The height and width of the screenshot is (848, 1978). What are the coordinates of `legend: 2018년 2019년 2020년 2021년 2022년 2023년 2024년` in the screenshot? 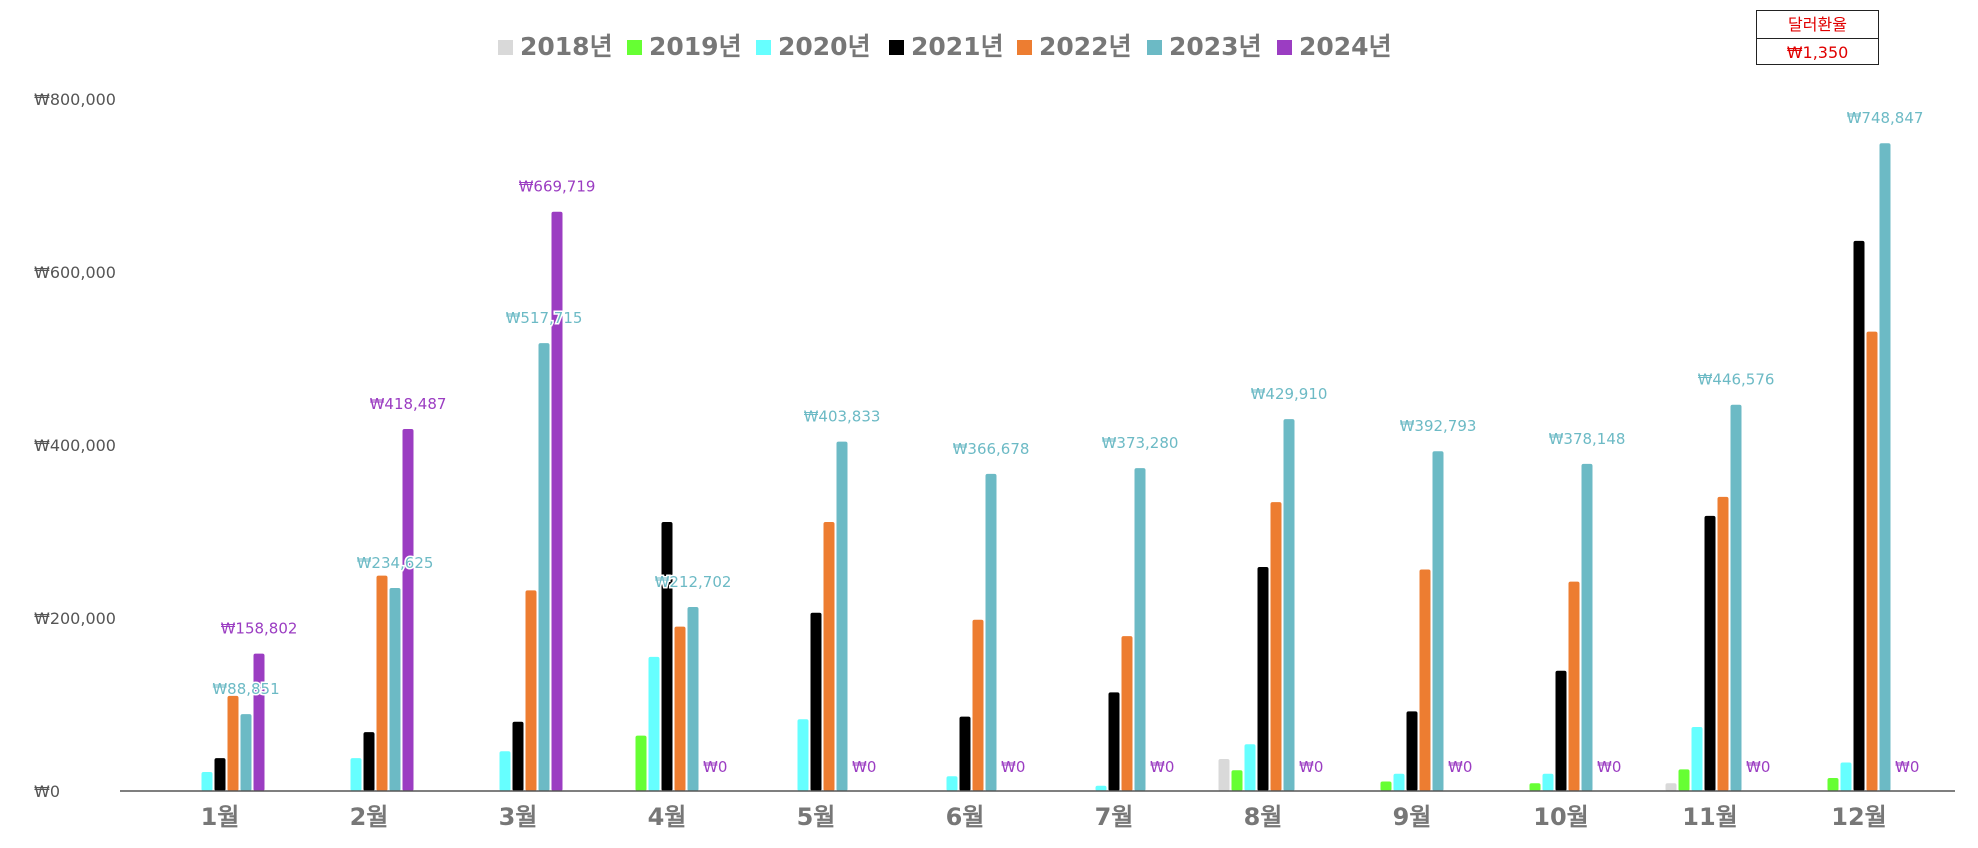 It's located at (945, 46).